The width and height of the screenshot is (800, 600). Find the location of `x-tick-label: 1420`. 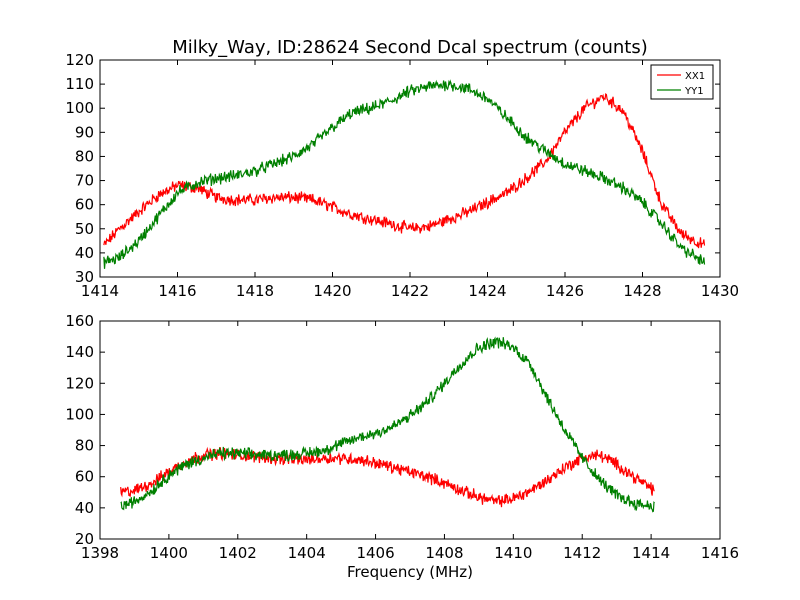

x-tick-label: 1420 is located at coordinates (332, 291).